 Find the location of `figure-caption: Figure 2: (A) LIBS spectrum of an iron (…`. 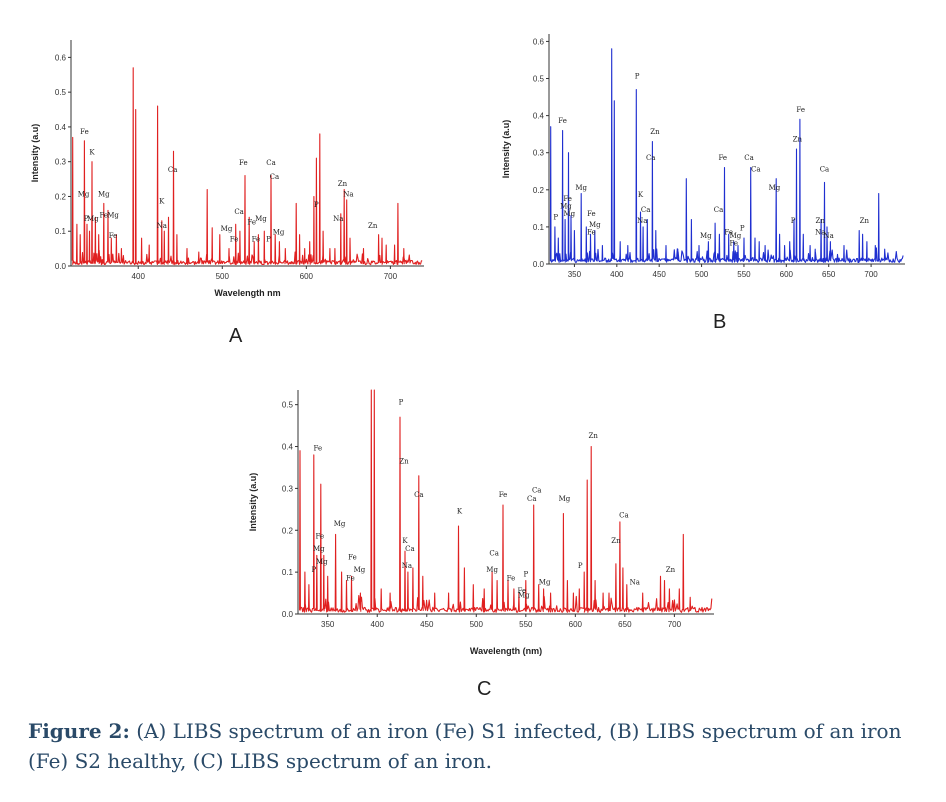

figure-caption: Figure 2: (A) LIBS spectrum of an iron (… is located at coordinates (478, 746).